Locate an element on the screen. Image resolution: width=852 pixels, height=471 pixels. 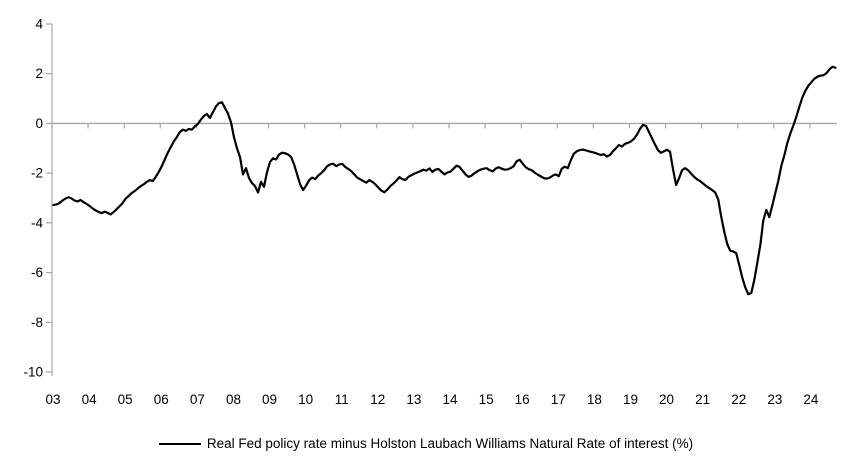
x-tick-label: 10 is located at coordinates (305, 399).